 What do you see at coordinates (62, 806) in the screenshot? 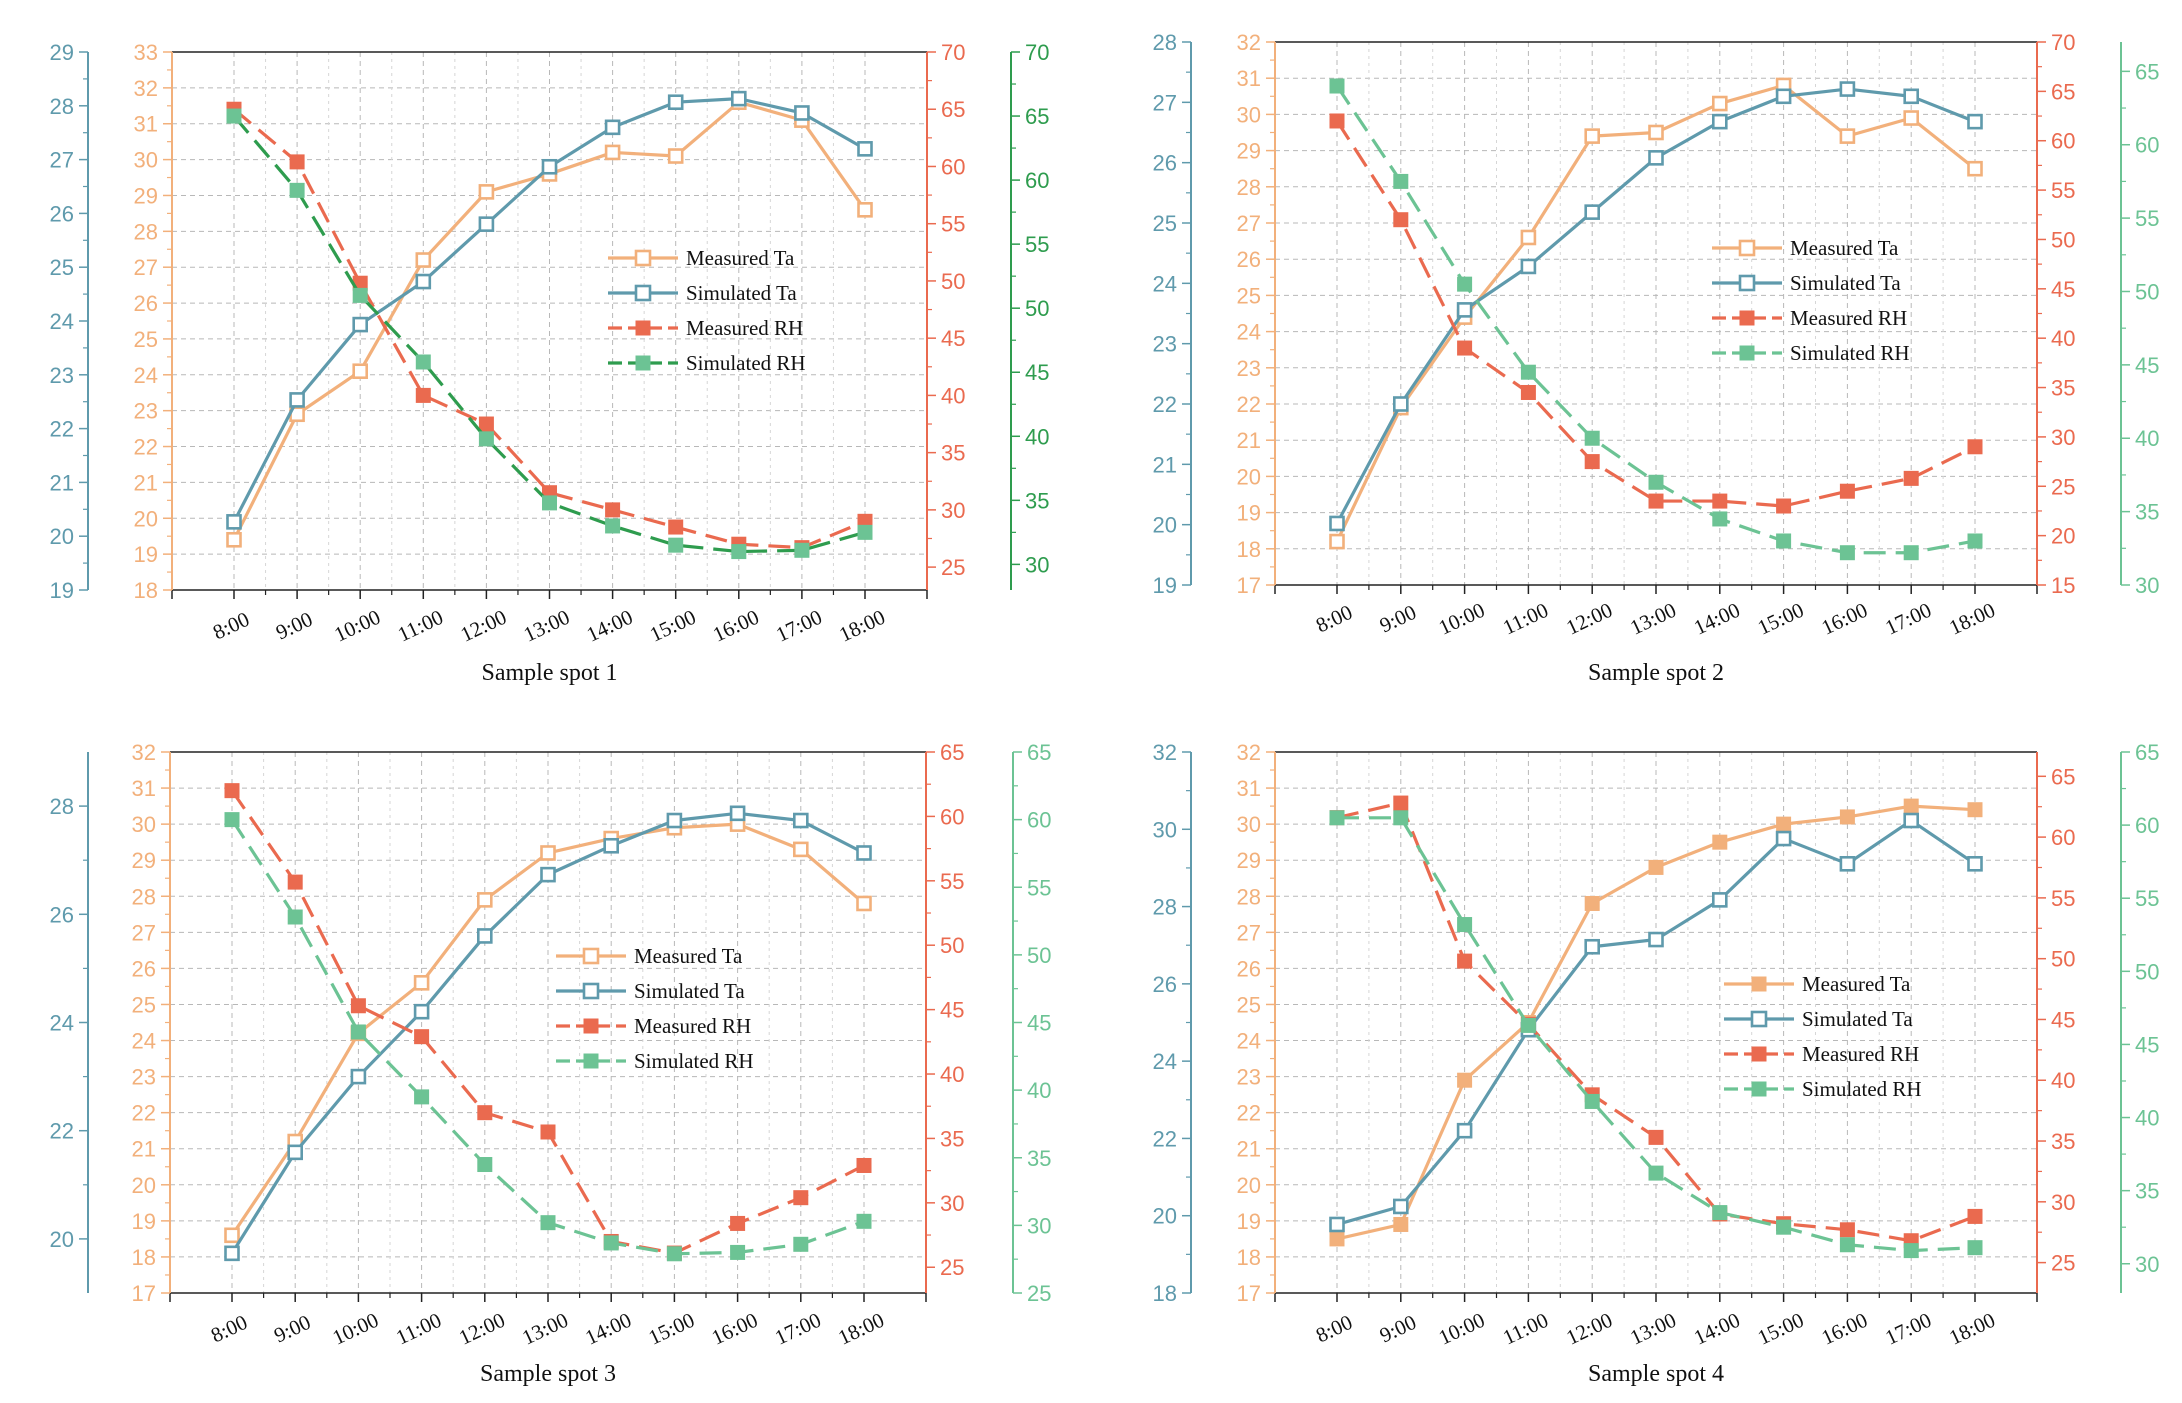
I see `ta-outer-axis-tick-label: 28` at bounding box center [62, 806].